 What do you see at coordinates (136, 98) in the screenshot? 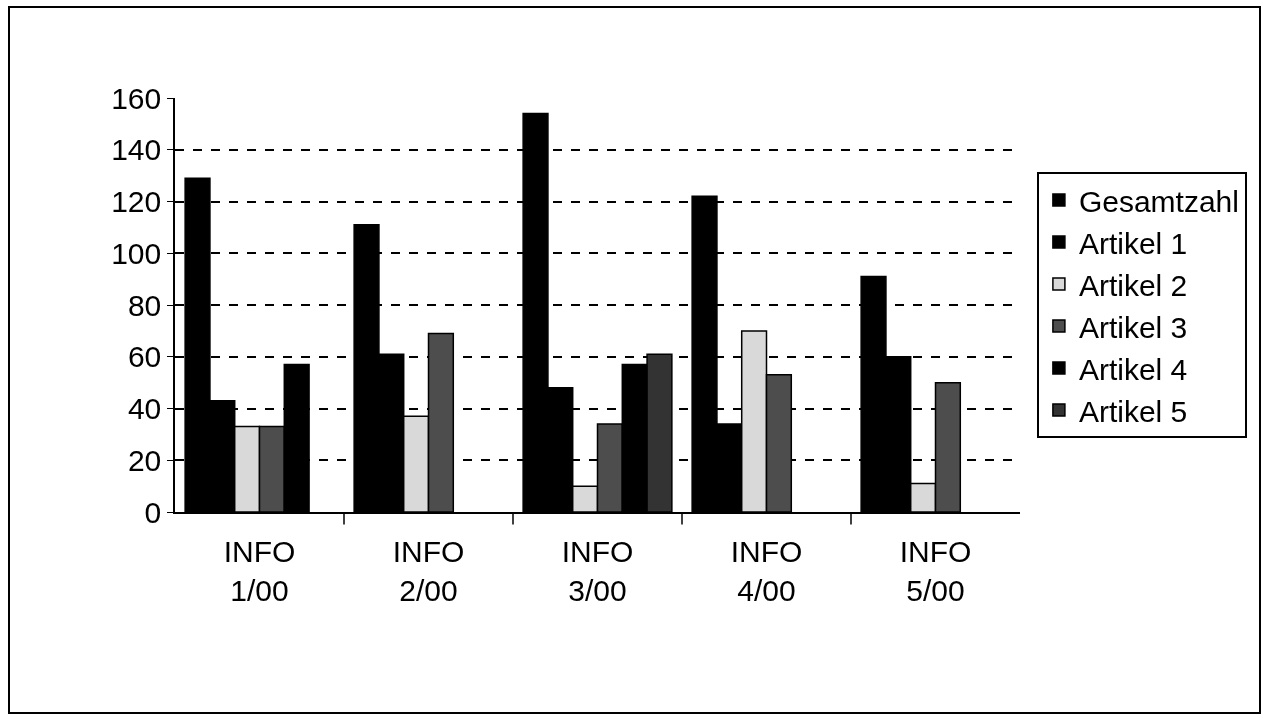
I see `y-tick-label: 160` at bounding box center [136, 98].